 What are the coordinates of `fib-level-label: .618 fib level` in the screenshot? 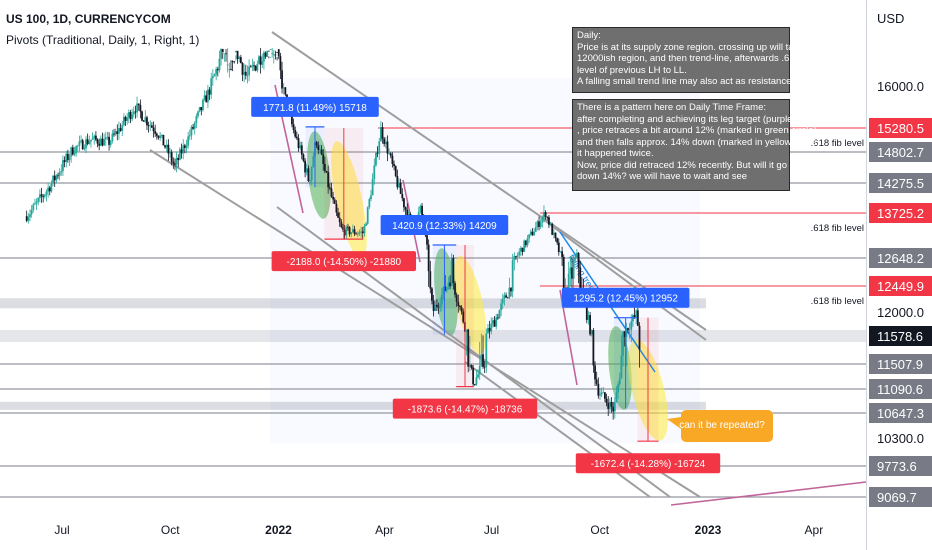 It's located at (837, 143).